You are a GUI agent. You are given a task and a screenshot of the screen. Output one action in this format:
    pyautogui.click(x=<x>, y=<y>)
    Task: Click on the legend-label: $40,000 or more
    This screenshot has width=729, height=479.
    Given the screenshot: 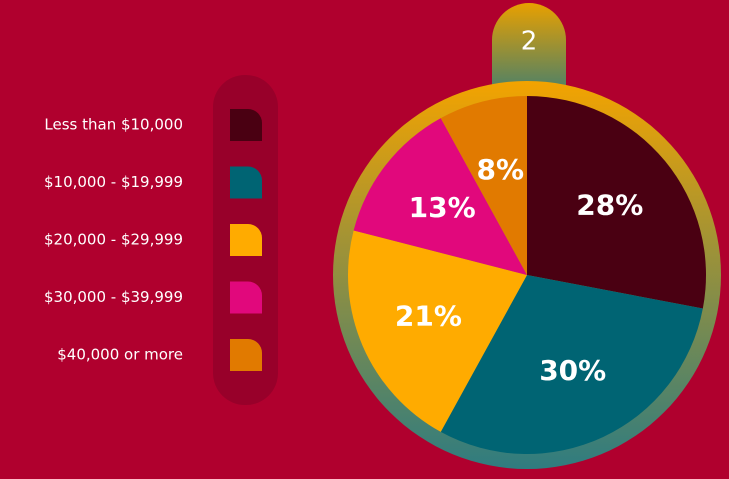 What is the action you would take?
    pyautogui.click(x=120, y=355)
    